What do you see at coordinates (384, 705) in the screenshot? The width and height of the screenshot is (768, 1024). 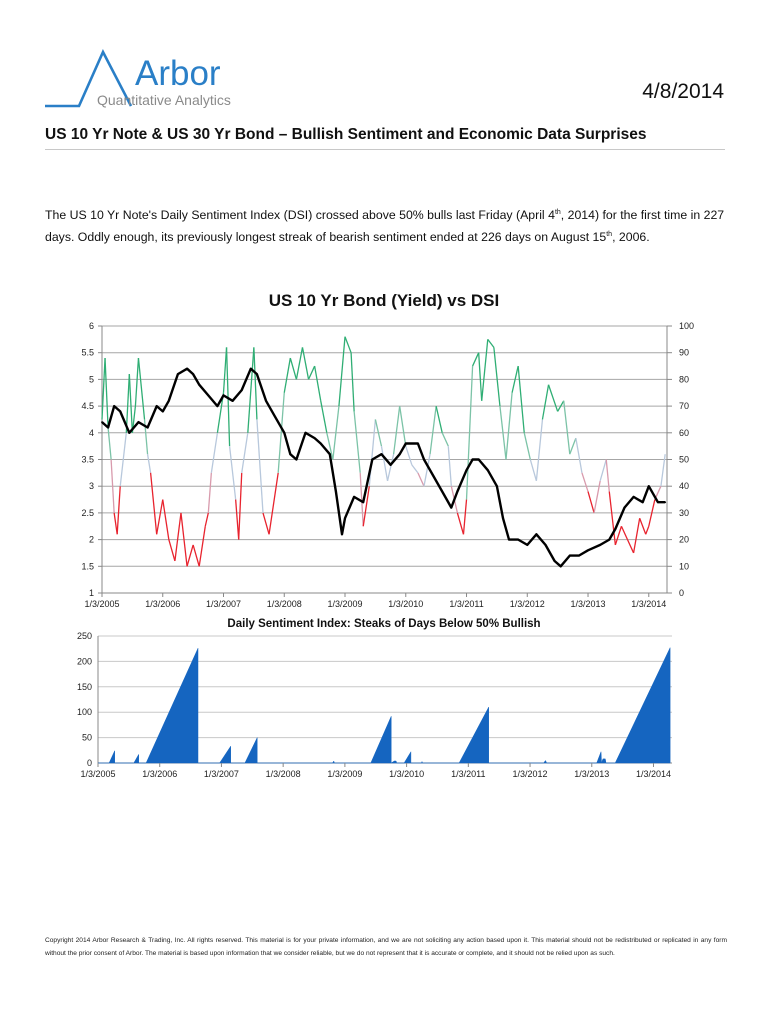 I see `streak-area` at bounding box center [384, 705].